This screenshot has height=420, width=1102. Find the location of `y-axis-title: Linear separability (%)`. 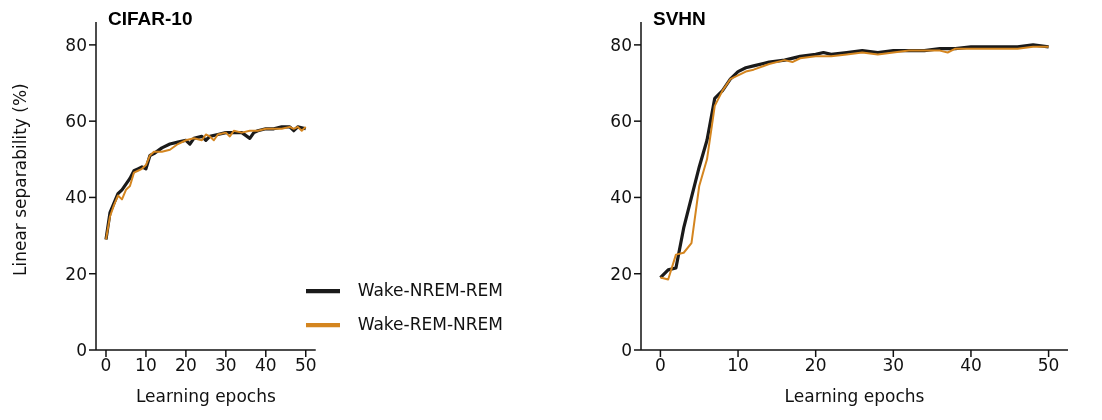

y-axis-title: Linear separability (%) is located at coordinates (20, 179).